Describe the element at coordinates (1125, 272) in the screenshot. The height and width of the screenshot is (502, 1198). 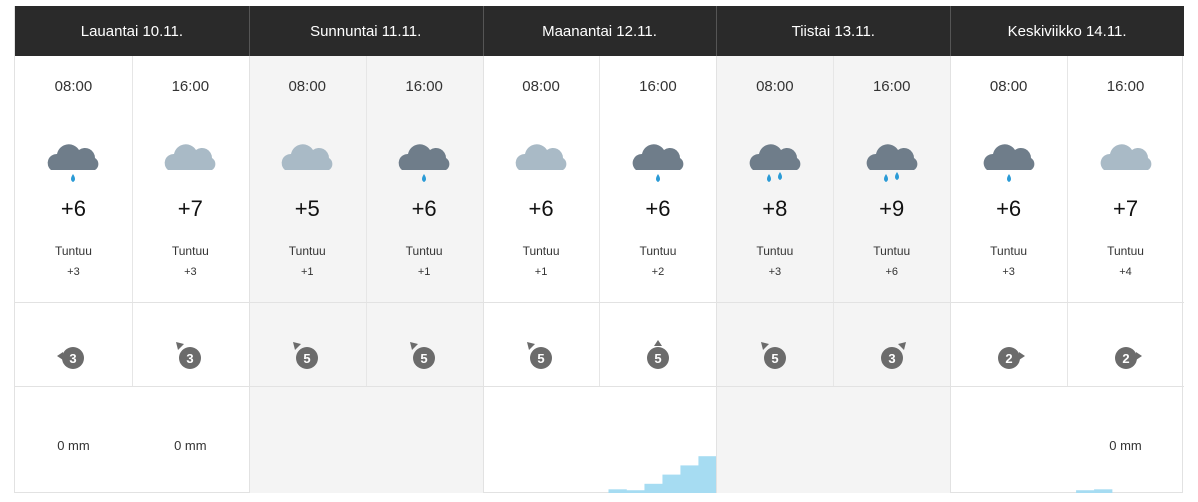
I see `feels-like-value: +4` at that location.